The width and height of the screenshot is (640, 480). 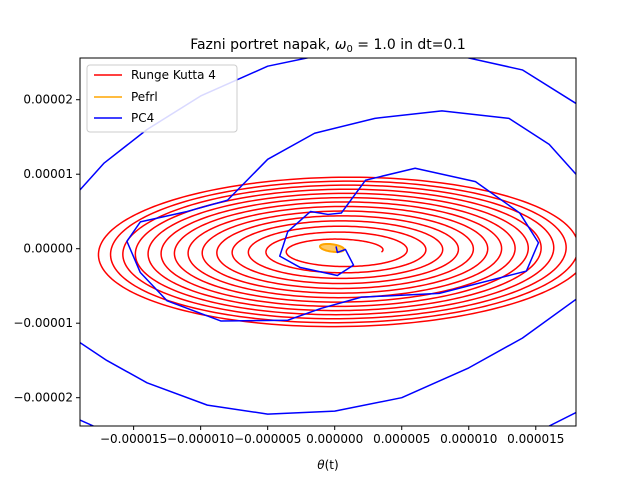 What do you see at coordinates (535, 439) in the screenshot?
I see `x-tick-label-6: 0.000015` at bounding box center [535, 439].